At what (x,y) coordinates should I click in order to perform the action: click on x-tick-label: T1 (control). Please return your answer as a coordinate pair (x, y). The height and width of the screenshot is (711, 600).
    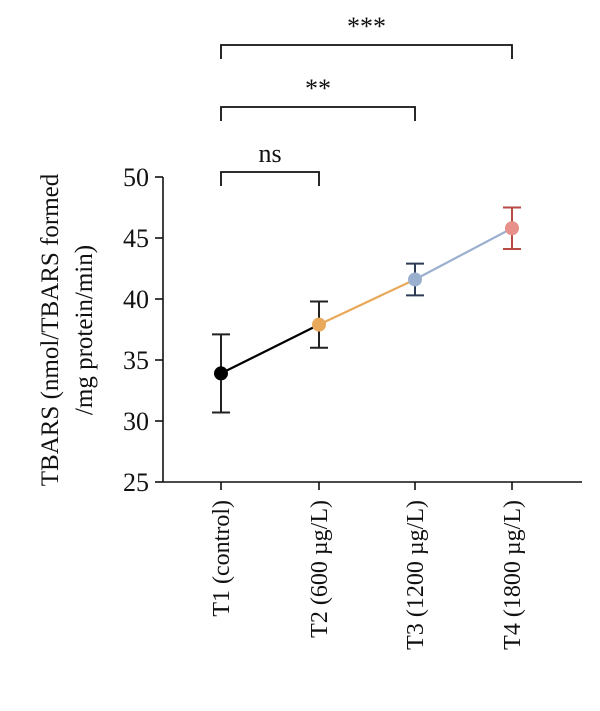
    Looking at the image, I should click on (222, 558).